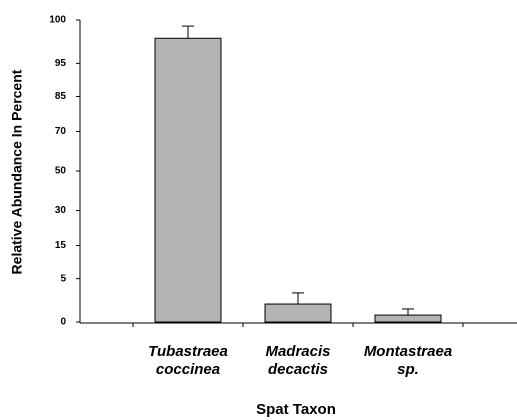  What do you see at coordinates (57, 20) in the screenshot?
I see `y-tick-label: 100` at bounding box center [57, 20].